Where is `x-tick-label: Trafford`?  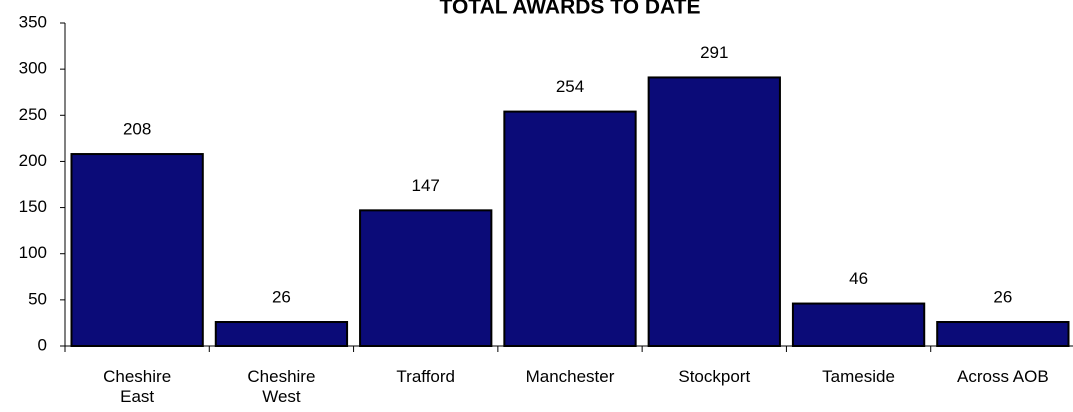
x-tick-label: Trafford is located at coordinates (425, 376).